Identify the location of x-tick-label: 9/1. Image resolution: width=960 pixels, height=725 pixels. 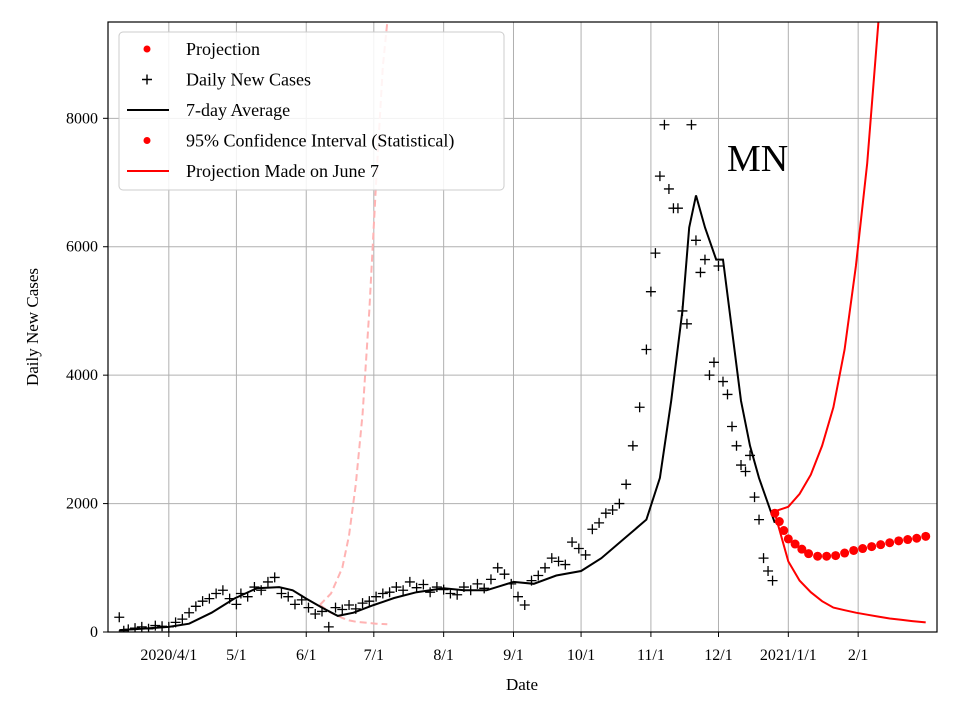
(513, 655).